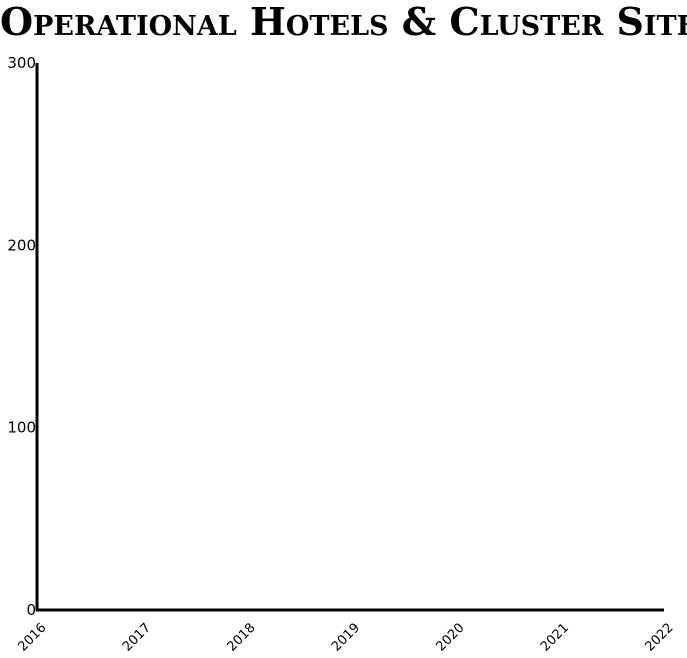 Image resolution: width=687 pixels, height=658 pixels. I want to click on x-tick-labels: 2016 2017 2018 2019 2020 2021 2022, so click(346, 638).